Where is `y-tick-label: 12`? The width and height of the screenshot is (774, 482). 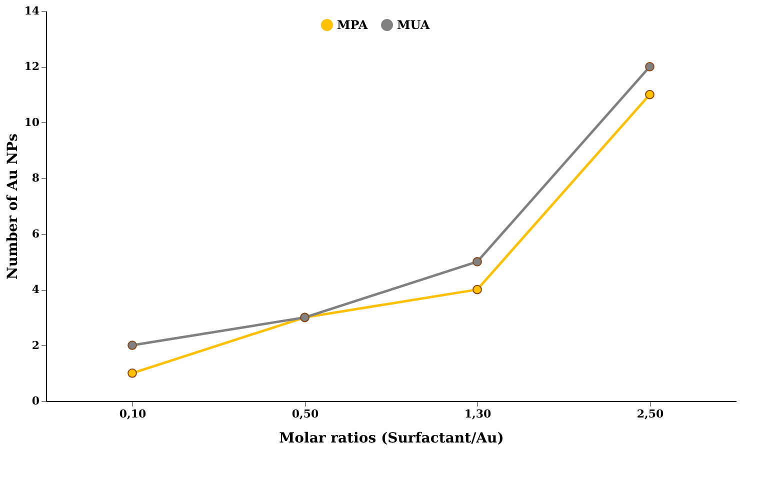
y-tick-label: 12 is located at coordinates (32, 67).